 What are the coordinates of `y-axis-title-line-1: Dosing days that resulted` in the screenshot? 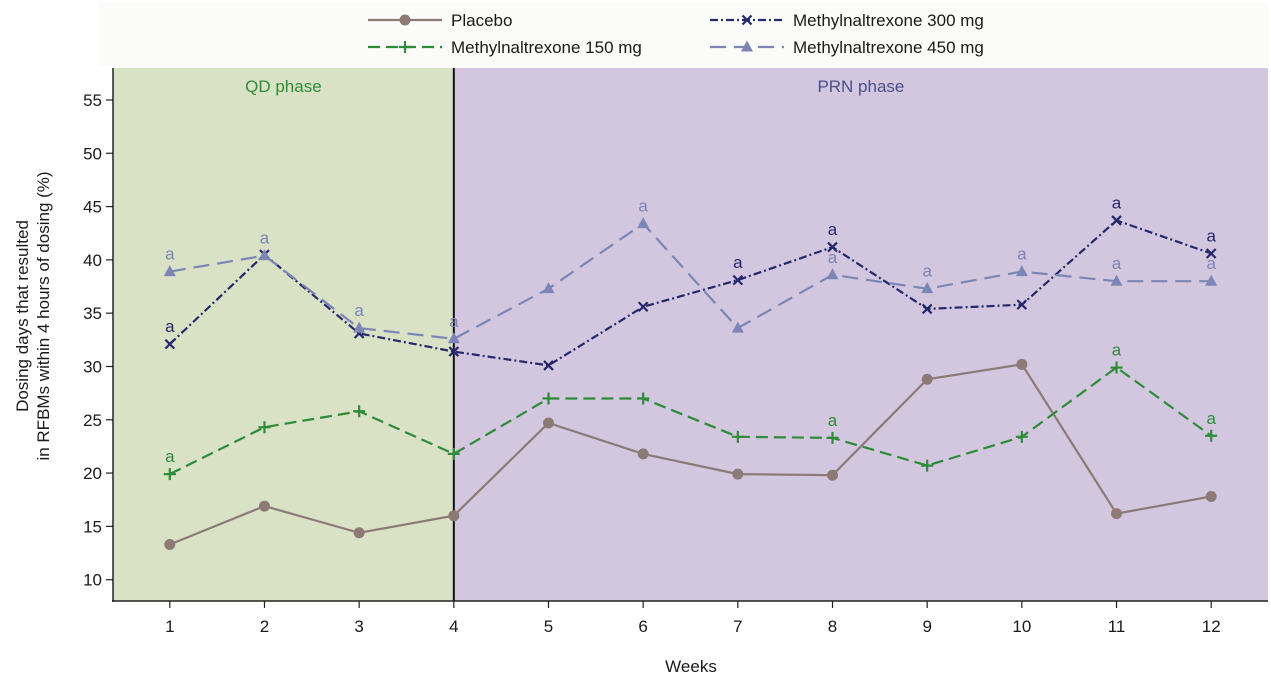 It's located at (22, 316).